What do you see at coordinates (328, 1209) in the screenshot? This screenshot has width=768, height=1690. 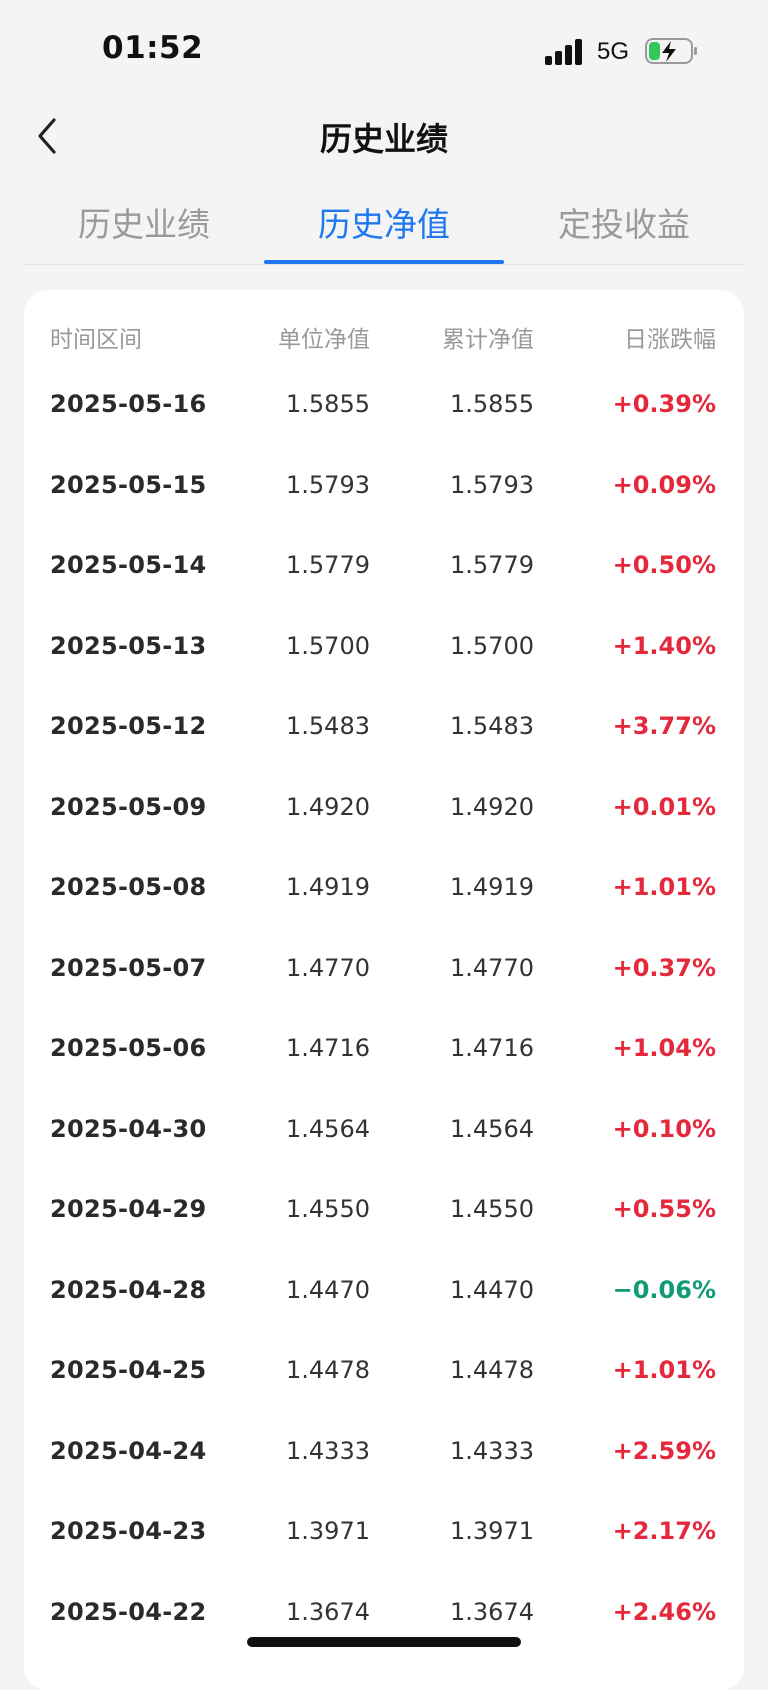 I see `row-unit-nav: 1.4550` at bounding box center [328, 1209].